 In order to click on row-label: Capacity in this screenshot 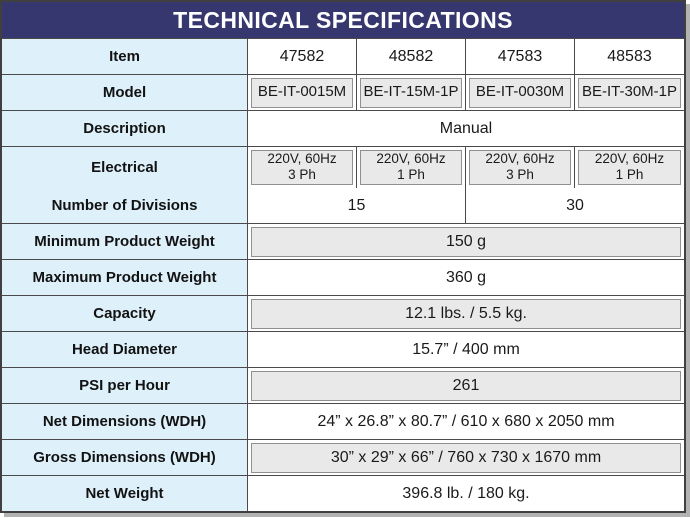, I will do `click(125, 313)`.